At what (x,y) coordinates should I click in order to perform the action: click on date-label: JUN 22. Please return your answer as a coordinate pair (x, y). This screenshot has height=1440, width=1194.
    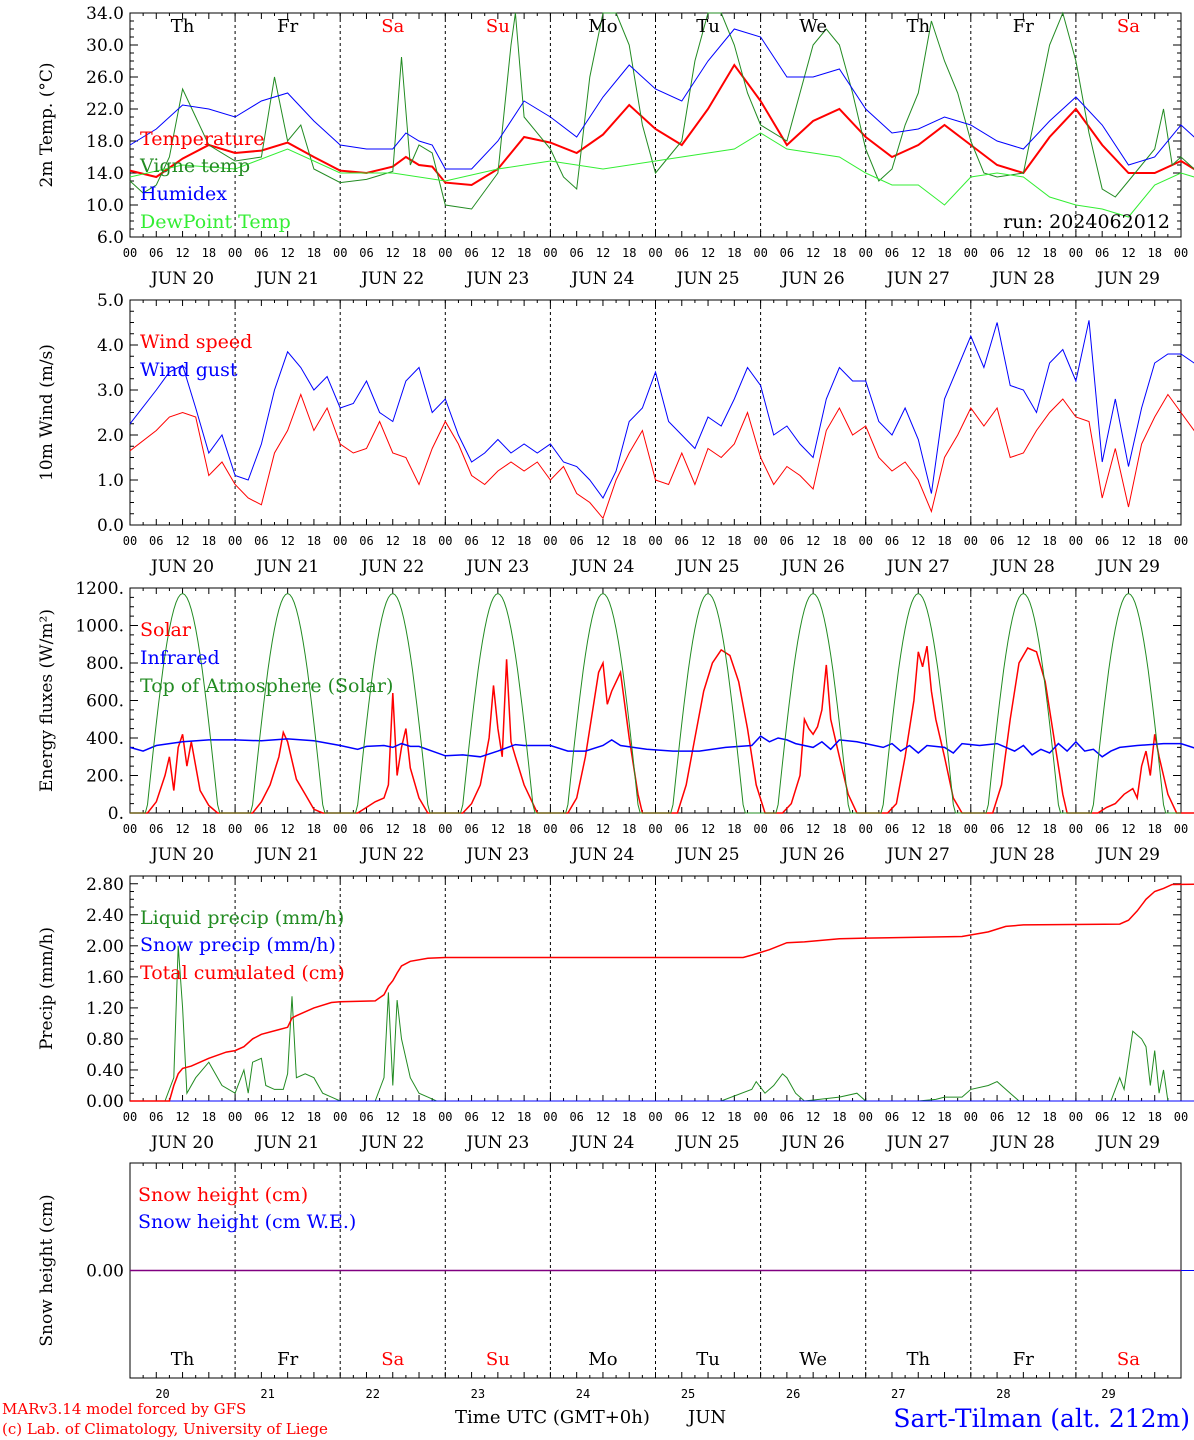
    Looking at the image, I should click on (391, 279).